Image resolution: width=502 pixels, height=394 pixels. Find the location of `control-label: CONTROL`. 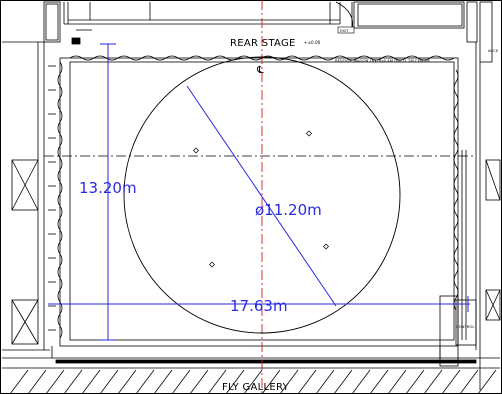

control-label: CONTROL is located at coordinates (465, 326).